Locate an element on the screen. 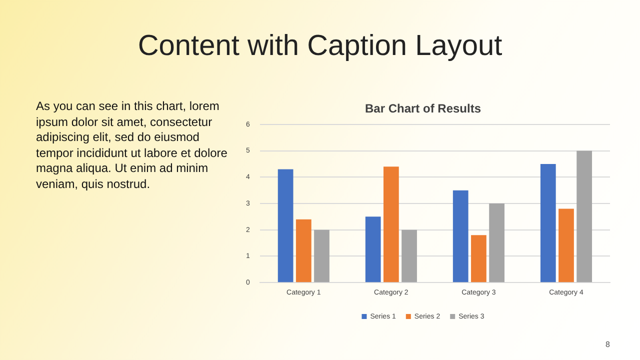 The image size is (640, 360). text: Content with Caption Layout is located at coordinates (320, 46).